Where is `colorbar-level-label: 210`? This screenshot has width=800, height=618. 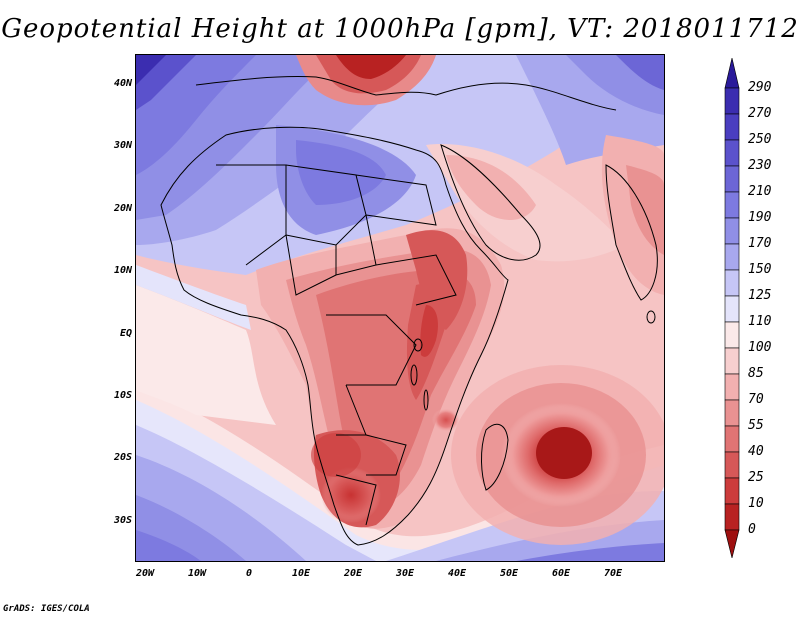 colorbar-level-label: 210 is located at coordinates (760, 191).